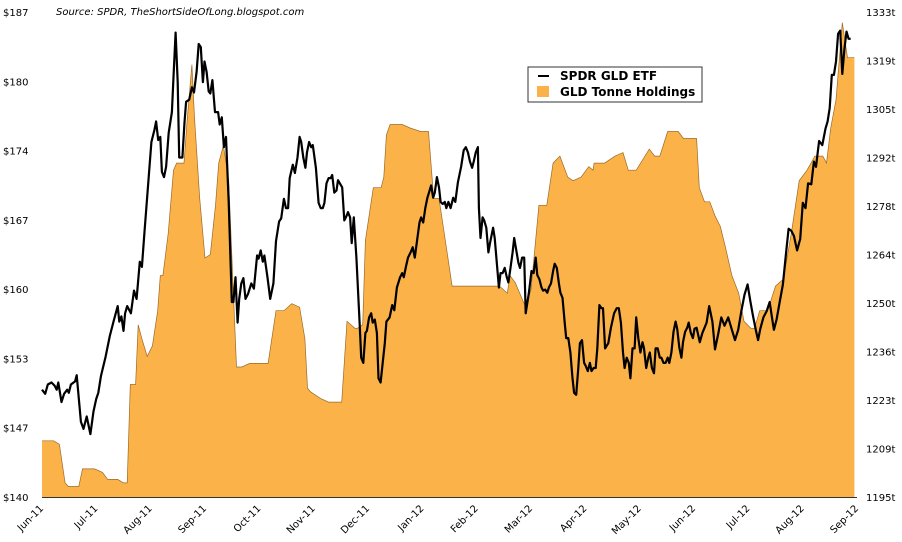 The width and height of the screenshot is (902, 542). Describe the element at coordinates (138, 519) in the screenshot. I see `x-tick-label: Aug-11` at that location.